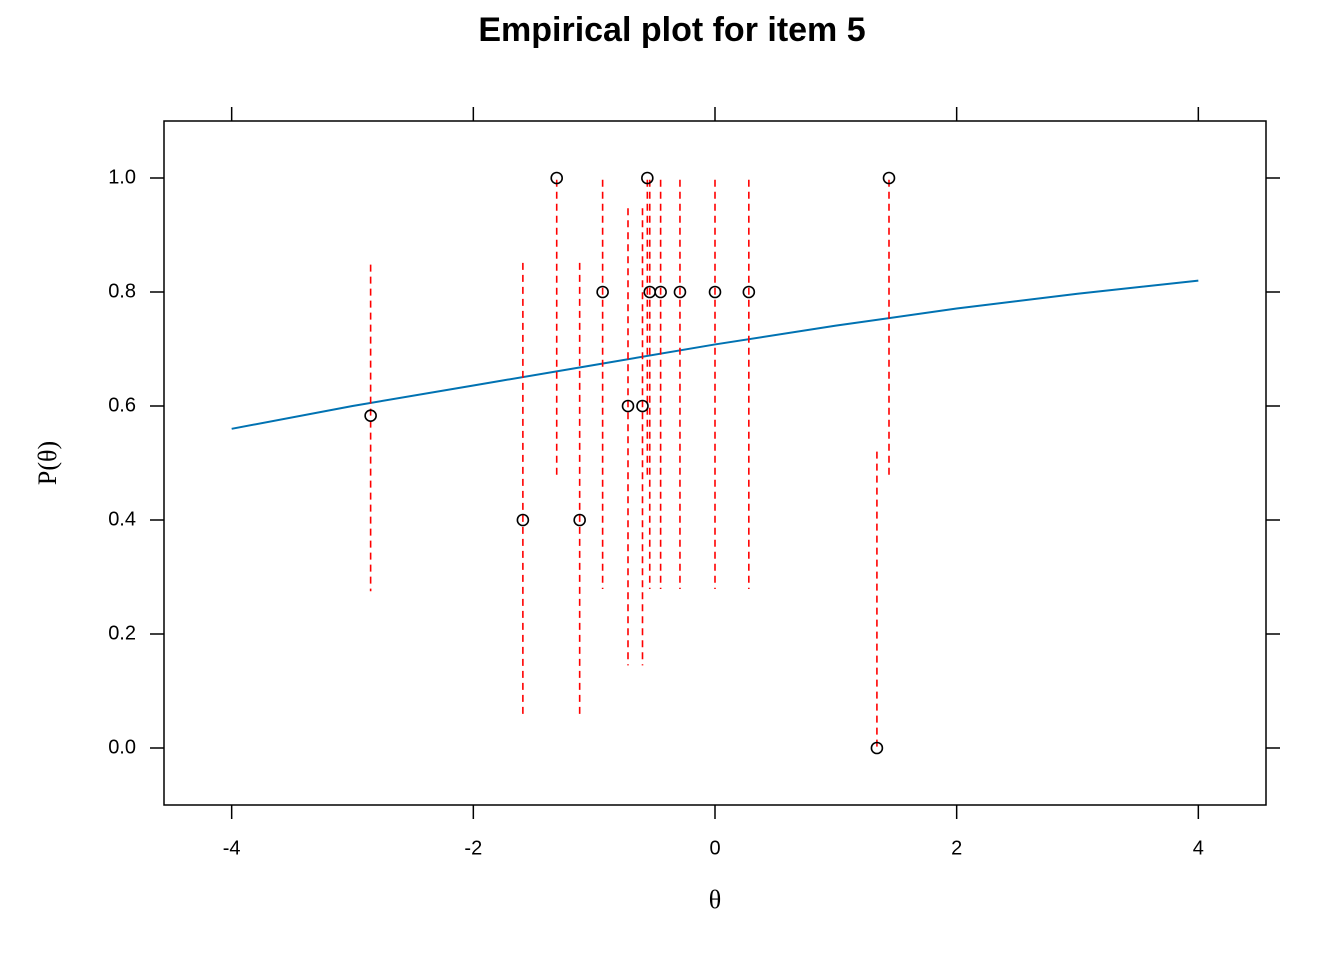 The height and width of the screenshot is (960, 1344). I want to click on chart-title: Empirical plot for item 5, so click(671, 30).